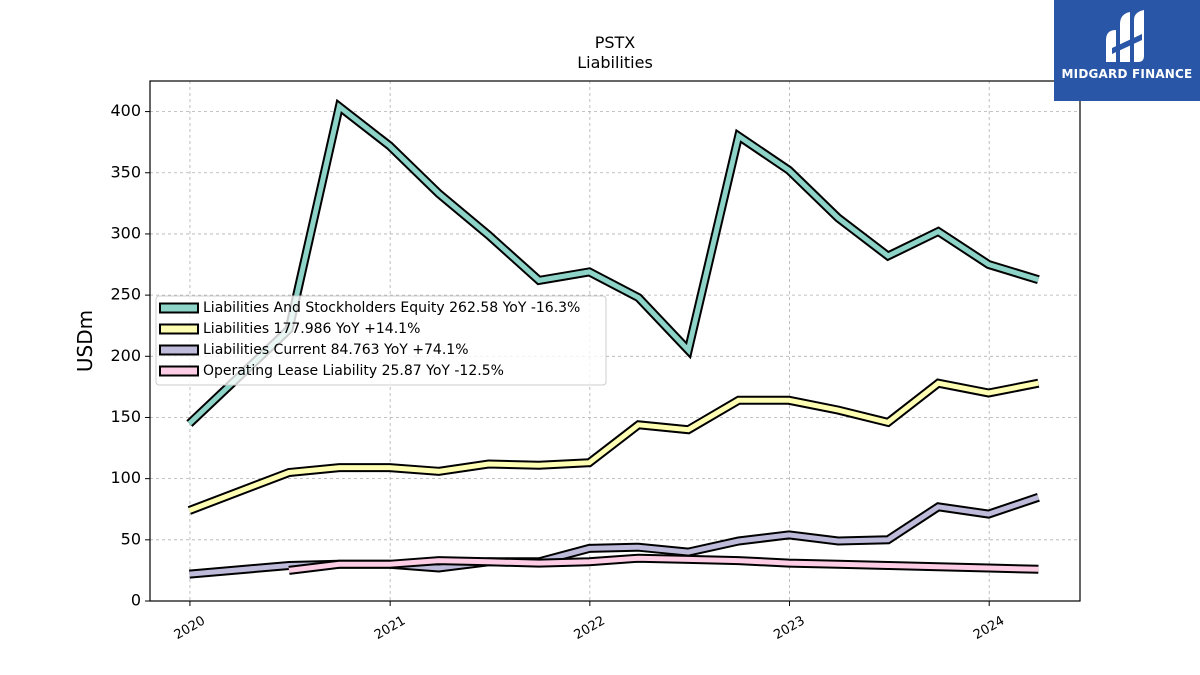  Describe the element at coordinates (390, 628) in the screenshot. I see `x-tick-label: 2021` at that location.